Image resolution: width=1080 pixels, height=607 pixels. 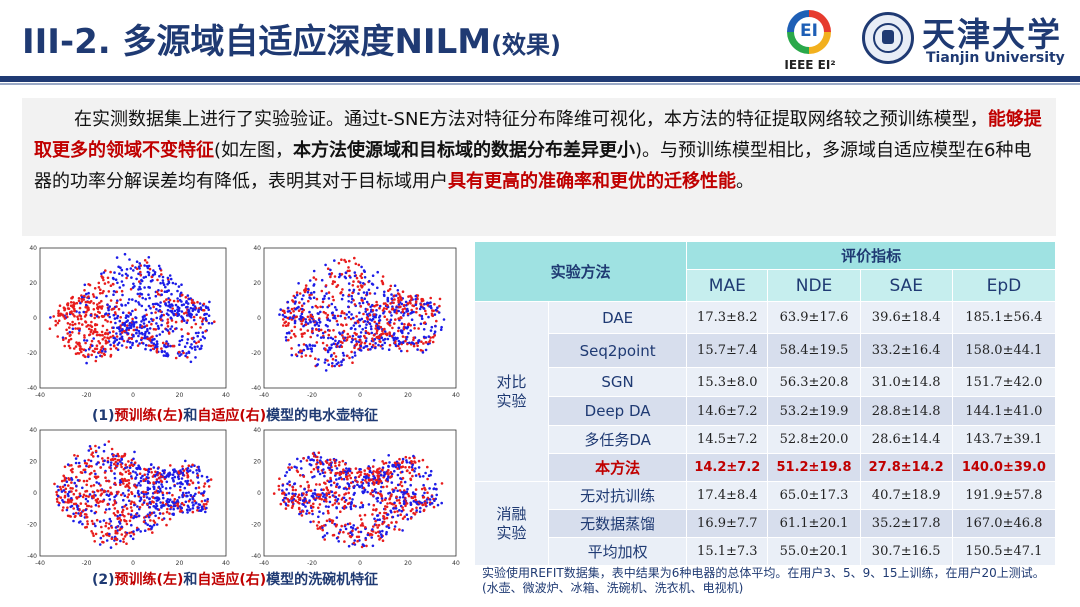 I want to click on x-tick-label: 20, so click(x=408, y=563).